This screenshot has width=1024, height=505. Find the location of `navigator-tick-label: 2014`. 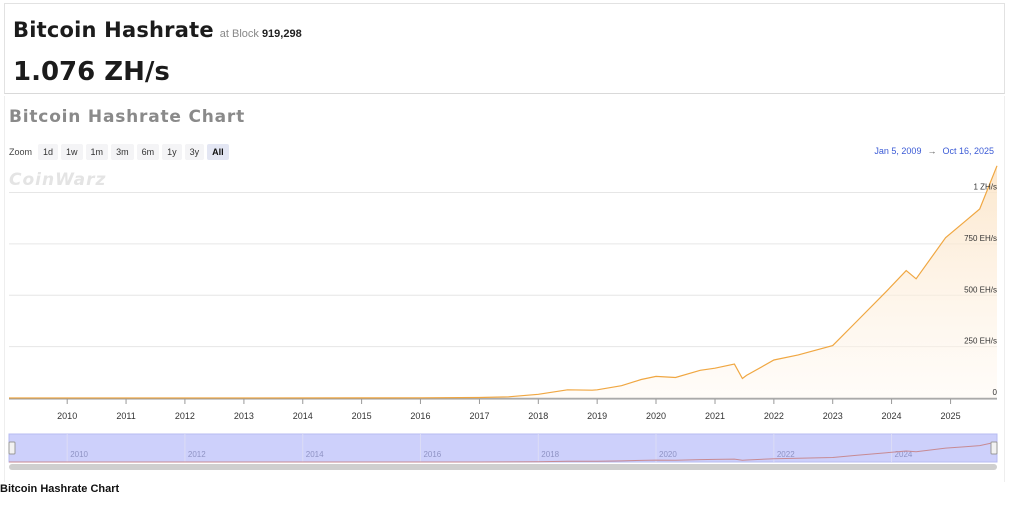

navigator-tick-label: 2014 is located at coordinates (315, 454).